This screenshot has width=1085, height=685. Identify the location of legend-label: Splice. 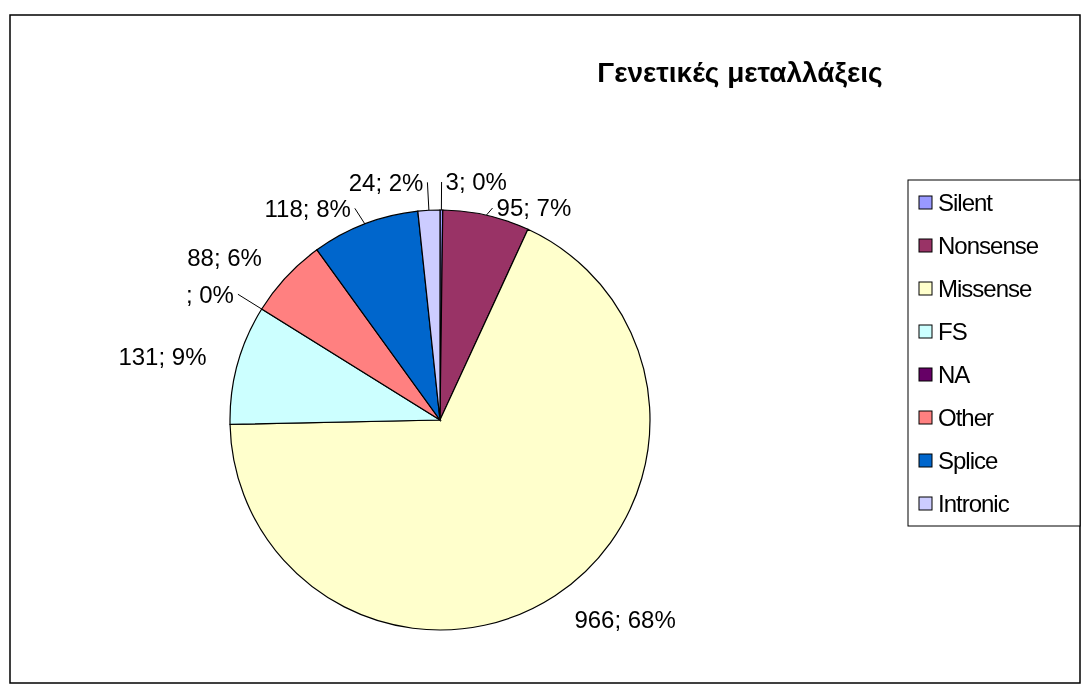
(968, 461).